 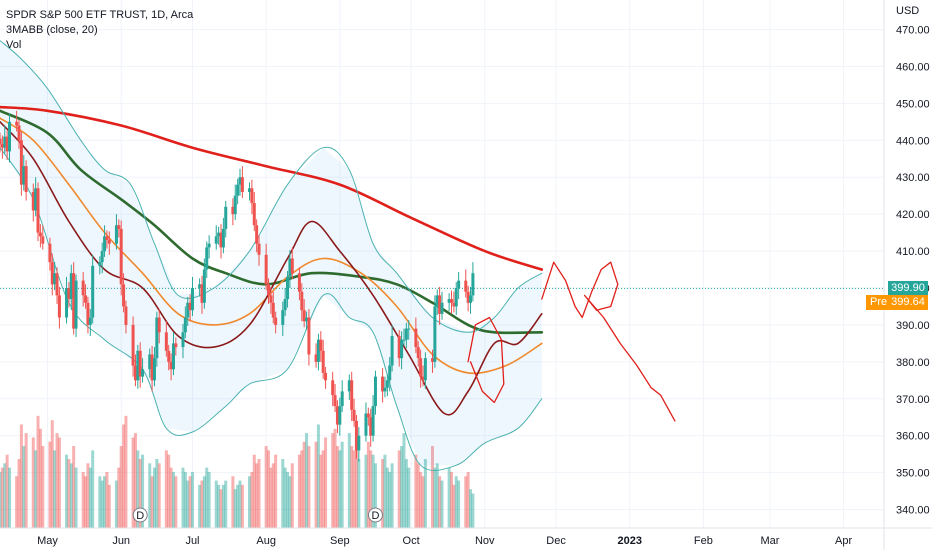 What do you see at coordinates (52, 30) in the screenshot?
I see `indicator-legend: 3MABB (close, 20)` at bounding box center [52, 30].